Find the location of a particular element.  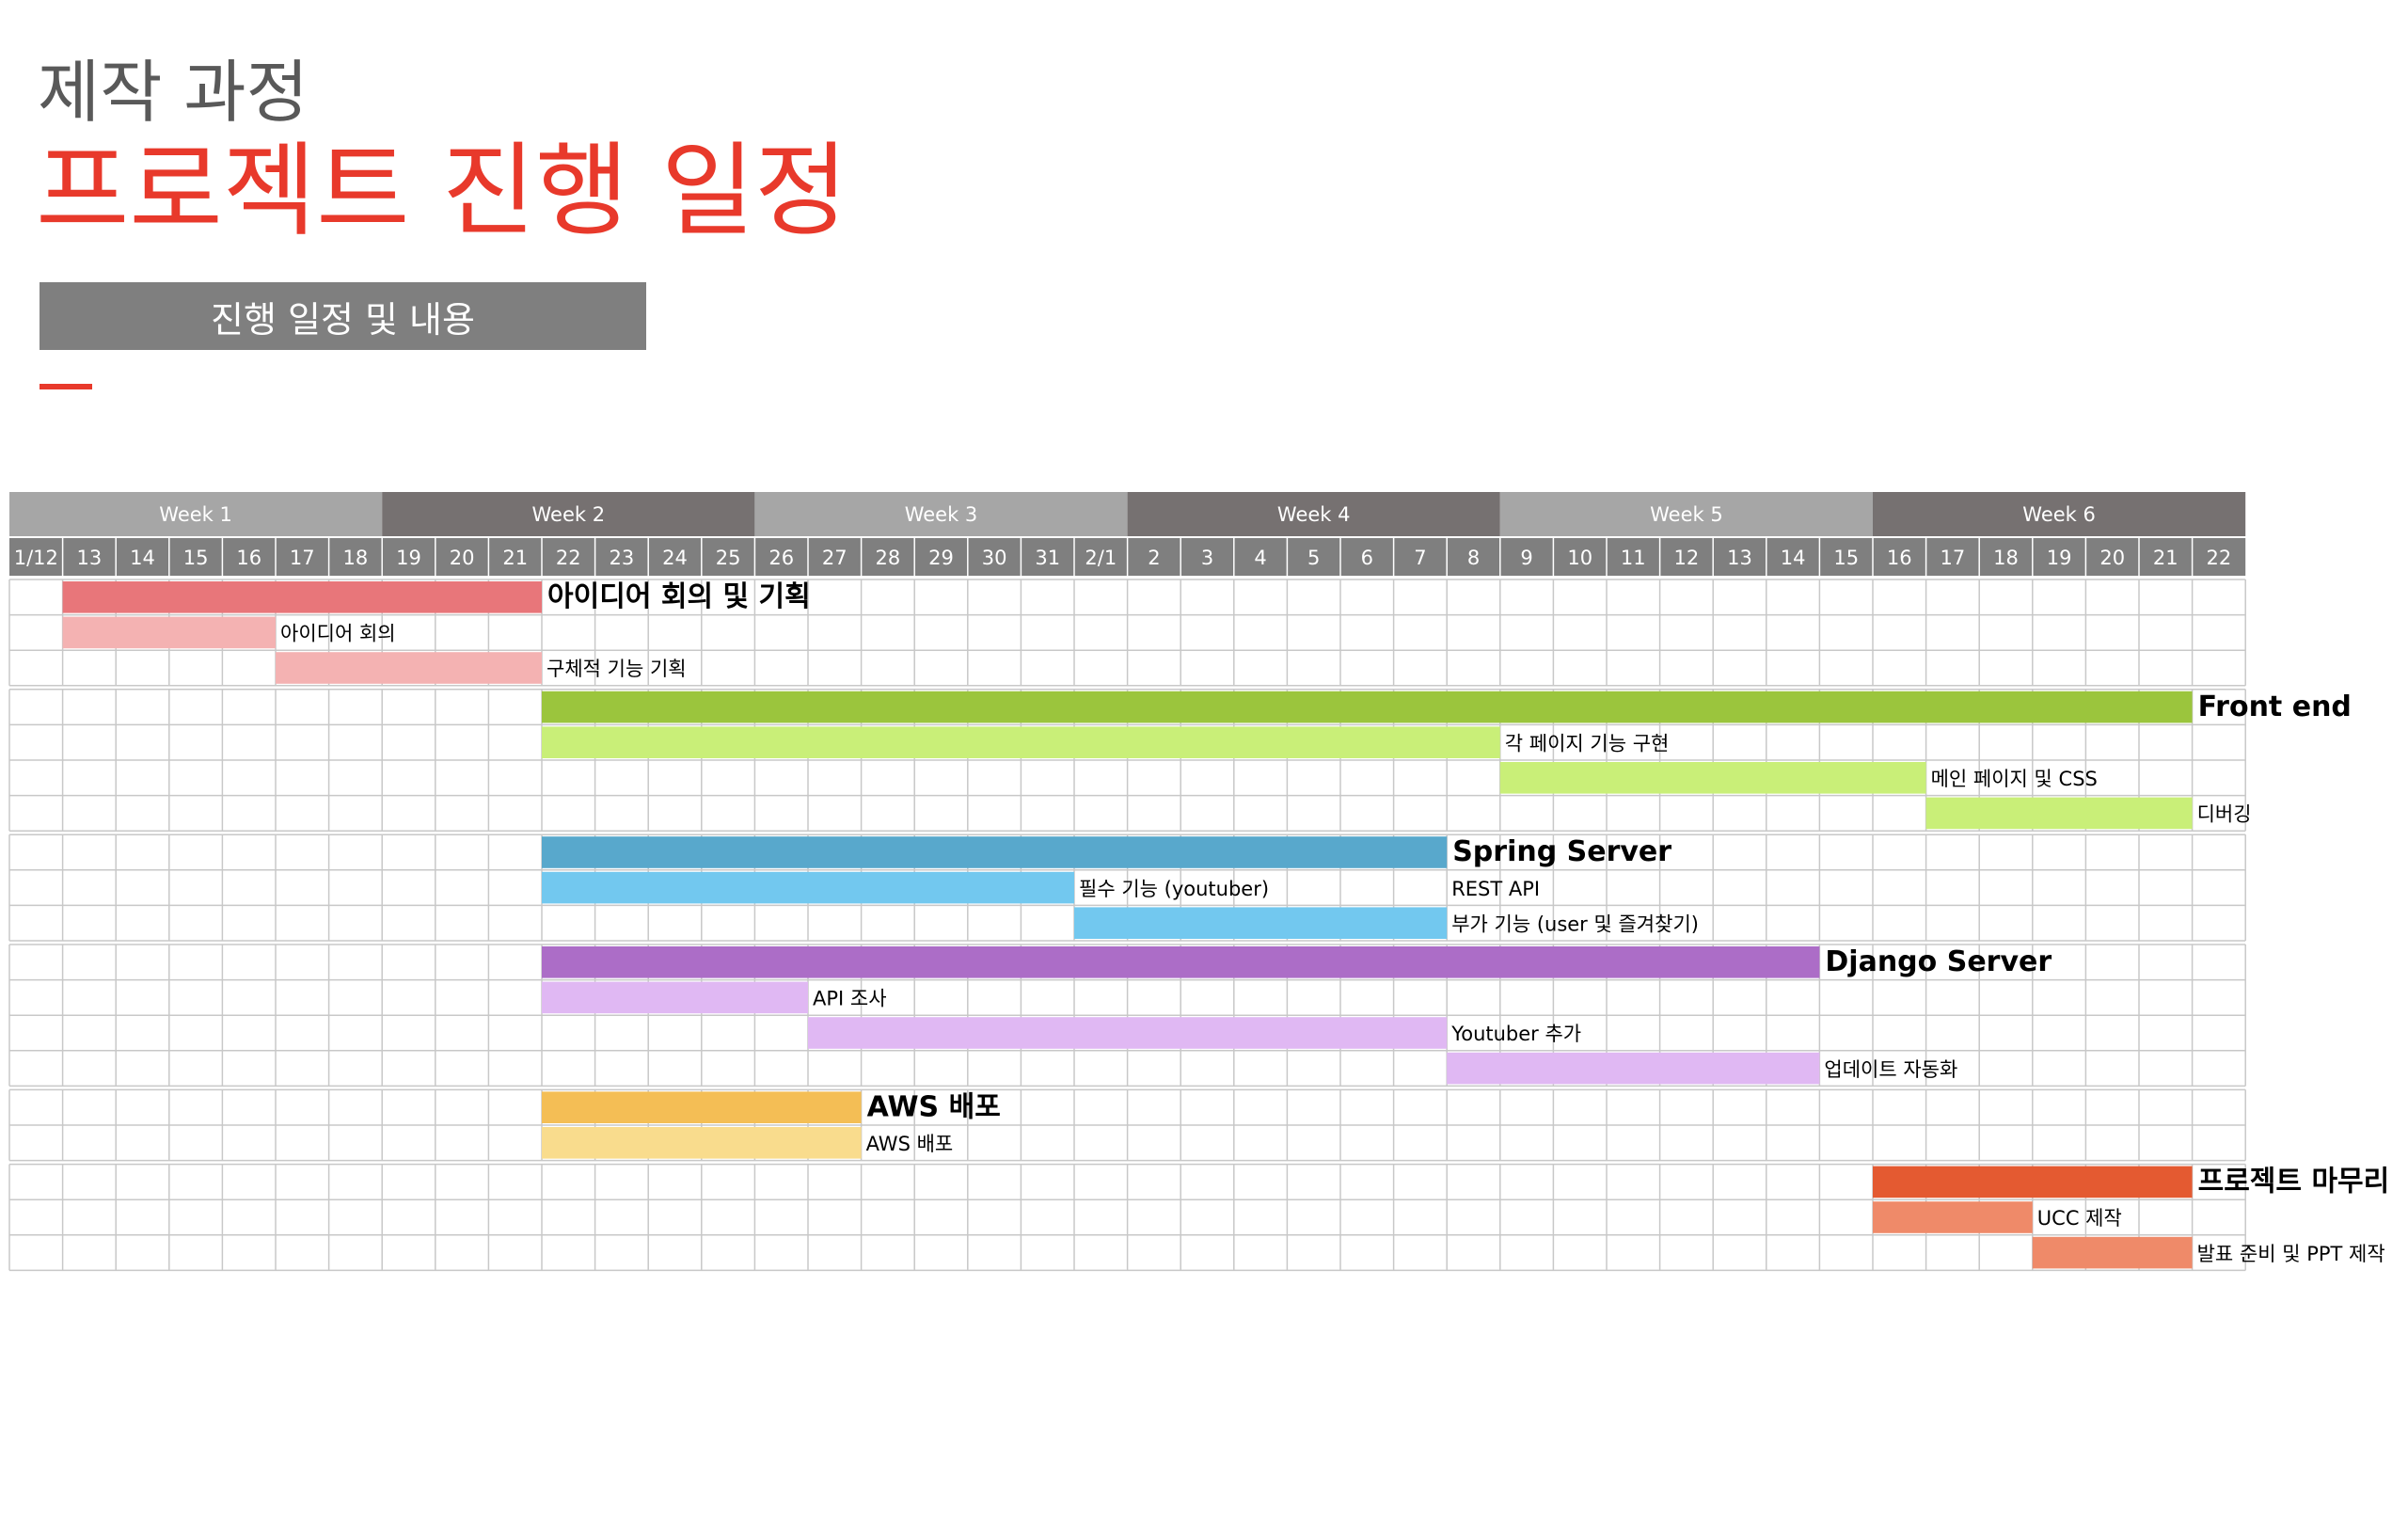

date-header-label: 28 is located at coordinates (889, 558).